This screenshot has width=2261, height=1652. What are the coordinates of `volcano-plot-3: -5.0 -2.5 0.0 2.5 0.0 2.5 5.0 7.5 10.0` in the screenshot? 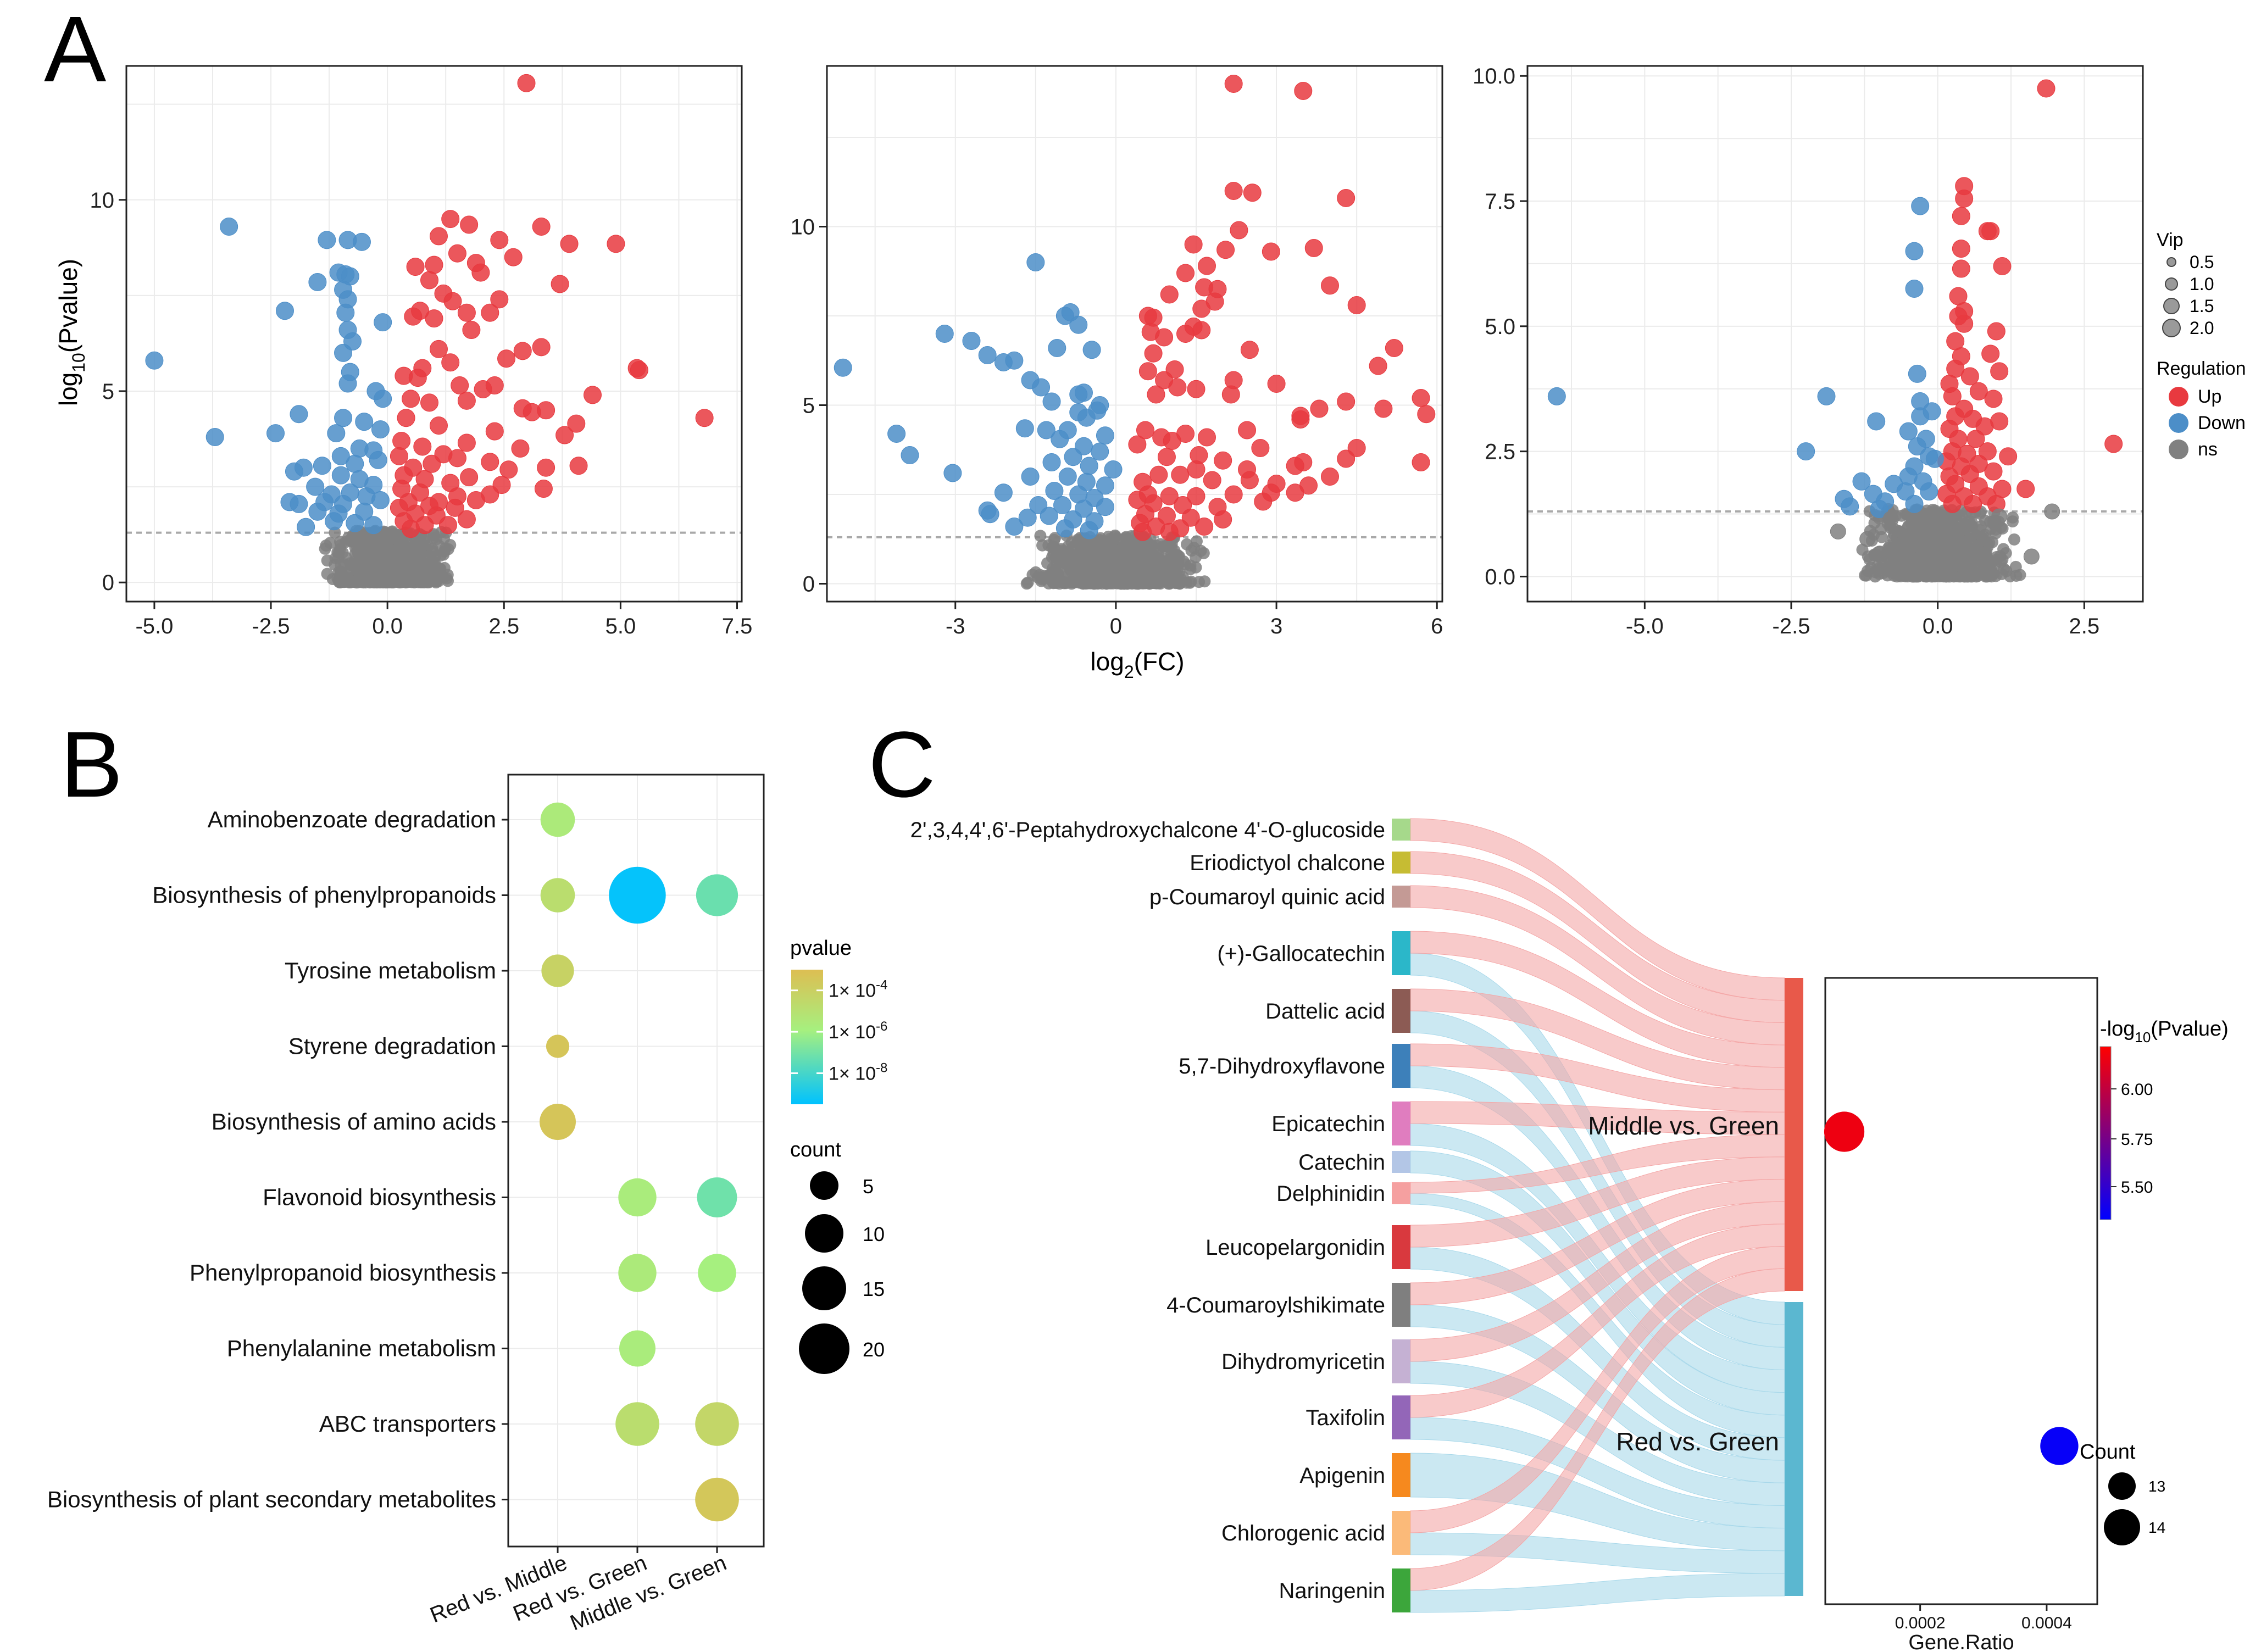 It's located at (1808, 351).